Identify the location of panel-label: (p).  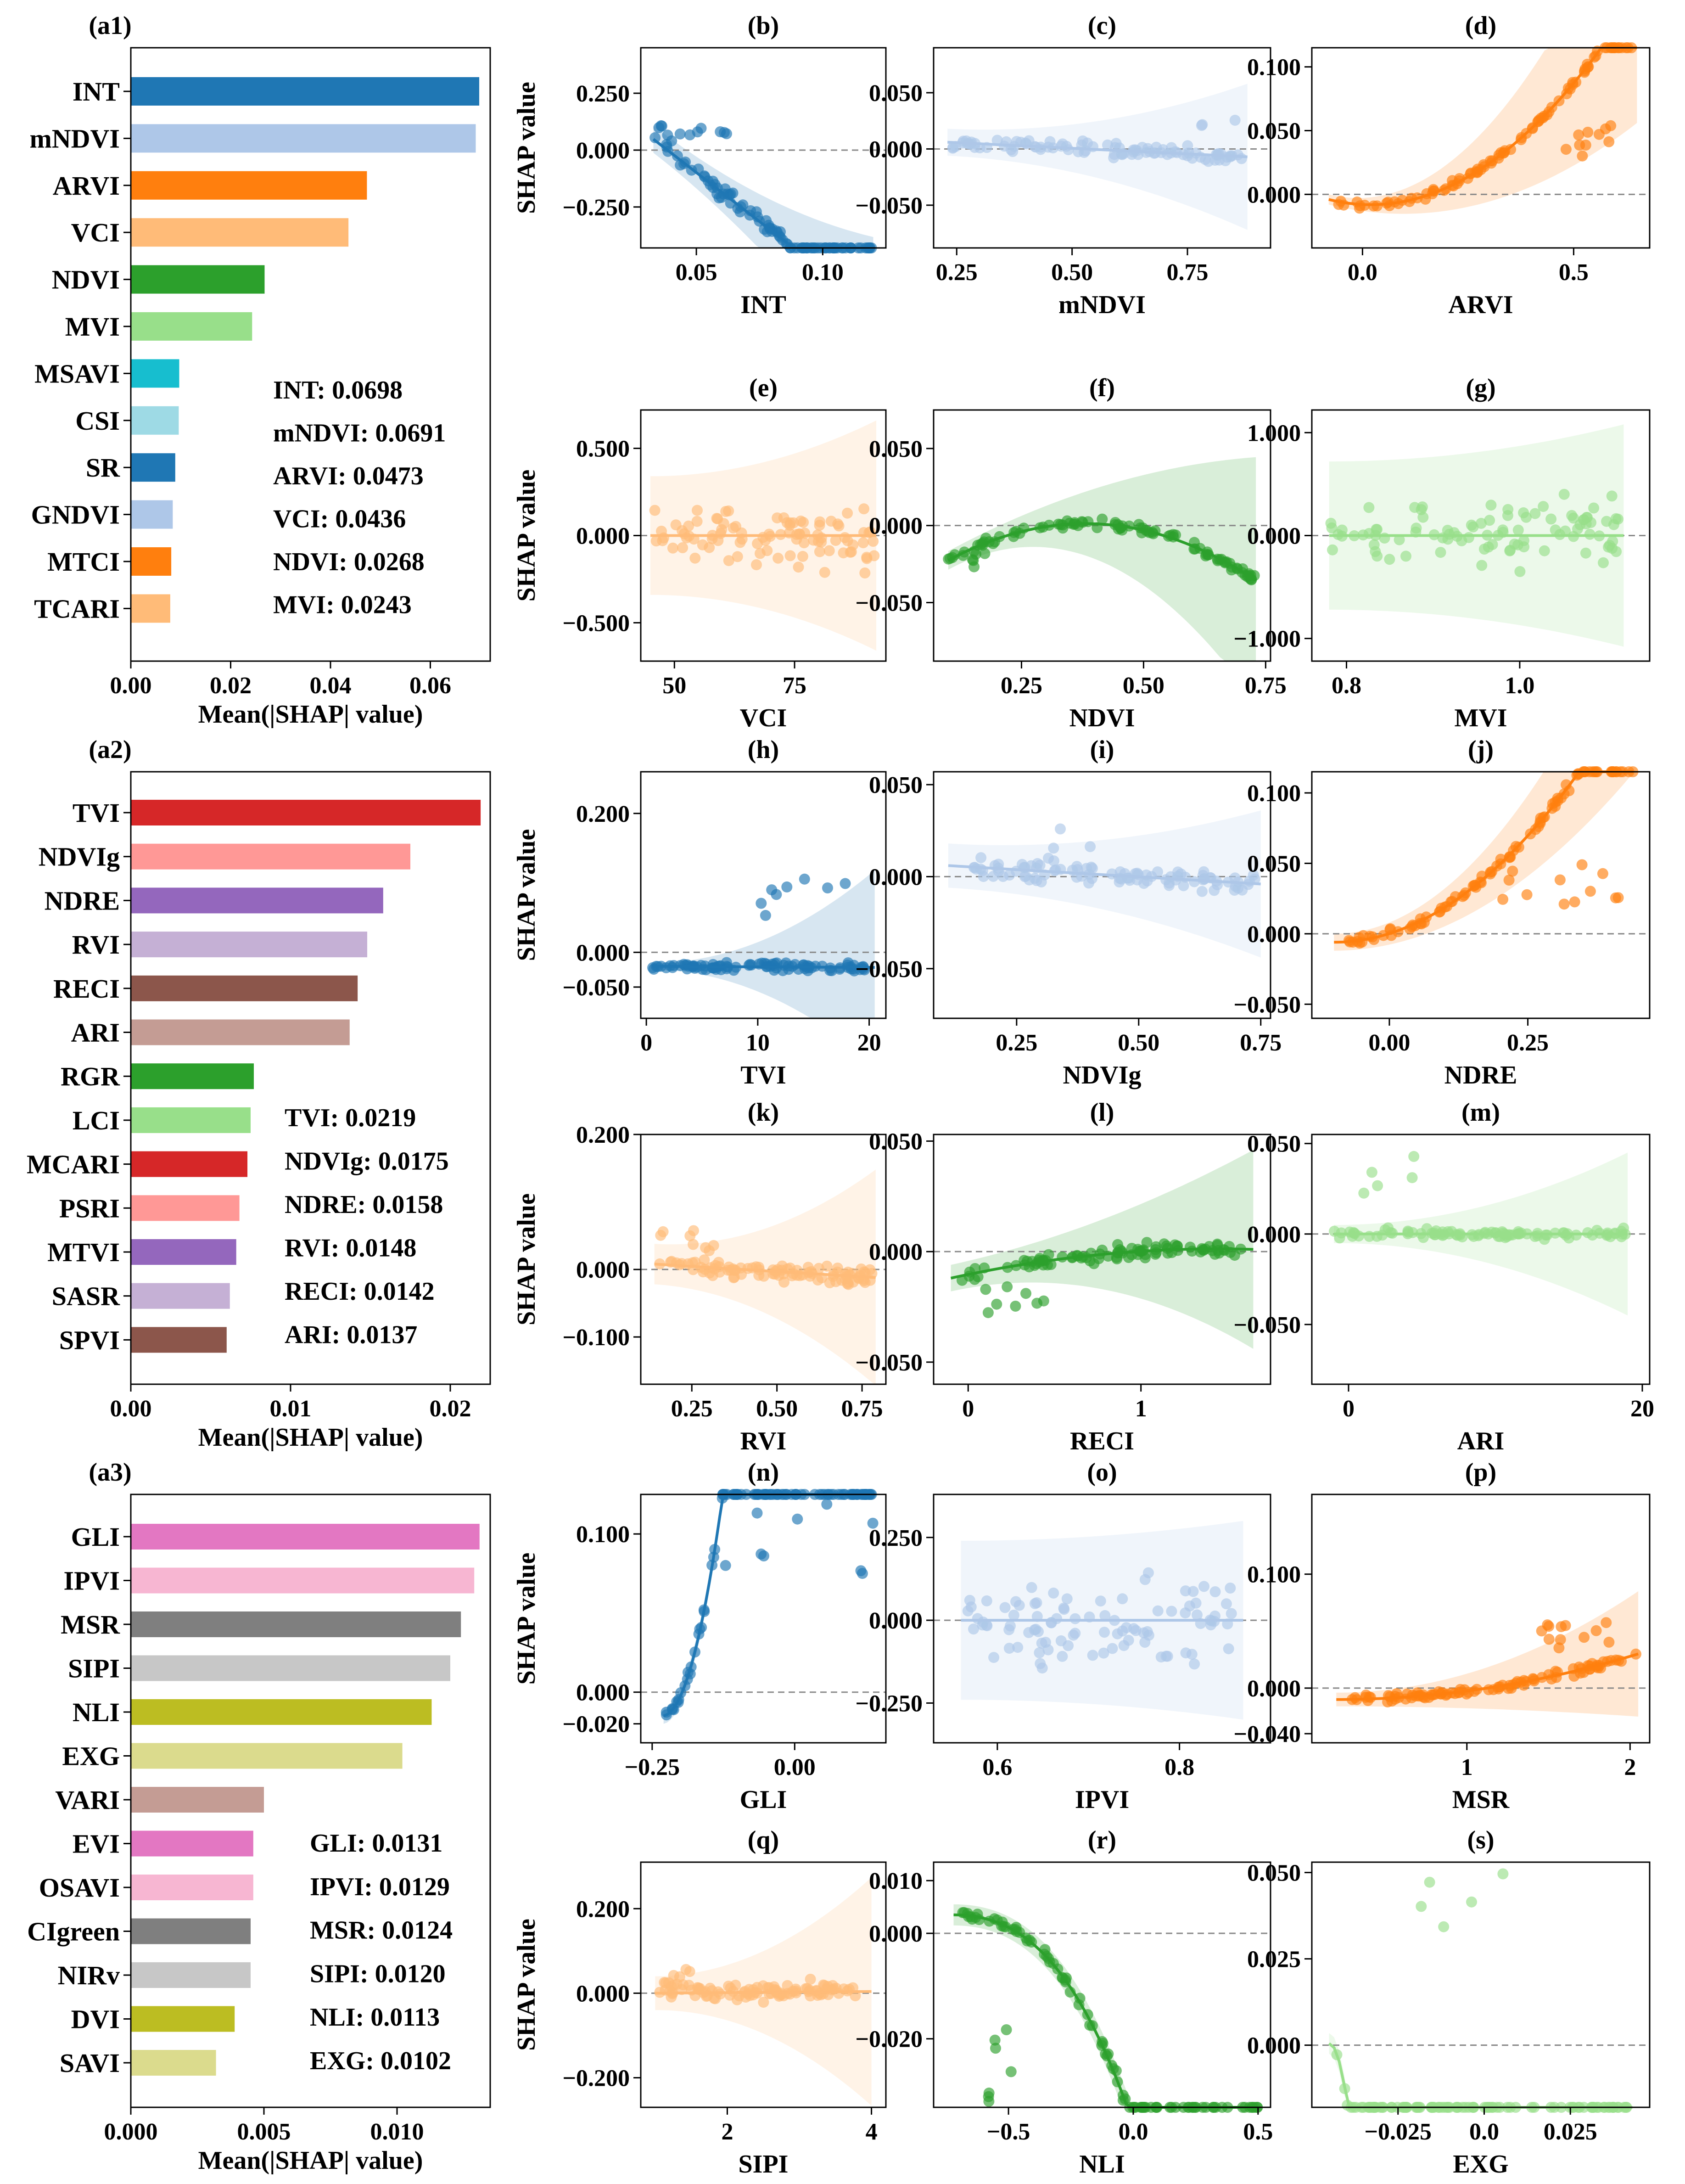
(1480, 1472).